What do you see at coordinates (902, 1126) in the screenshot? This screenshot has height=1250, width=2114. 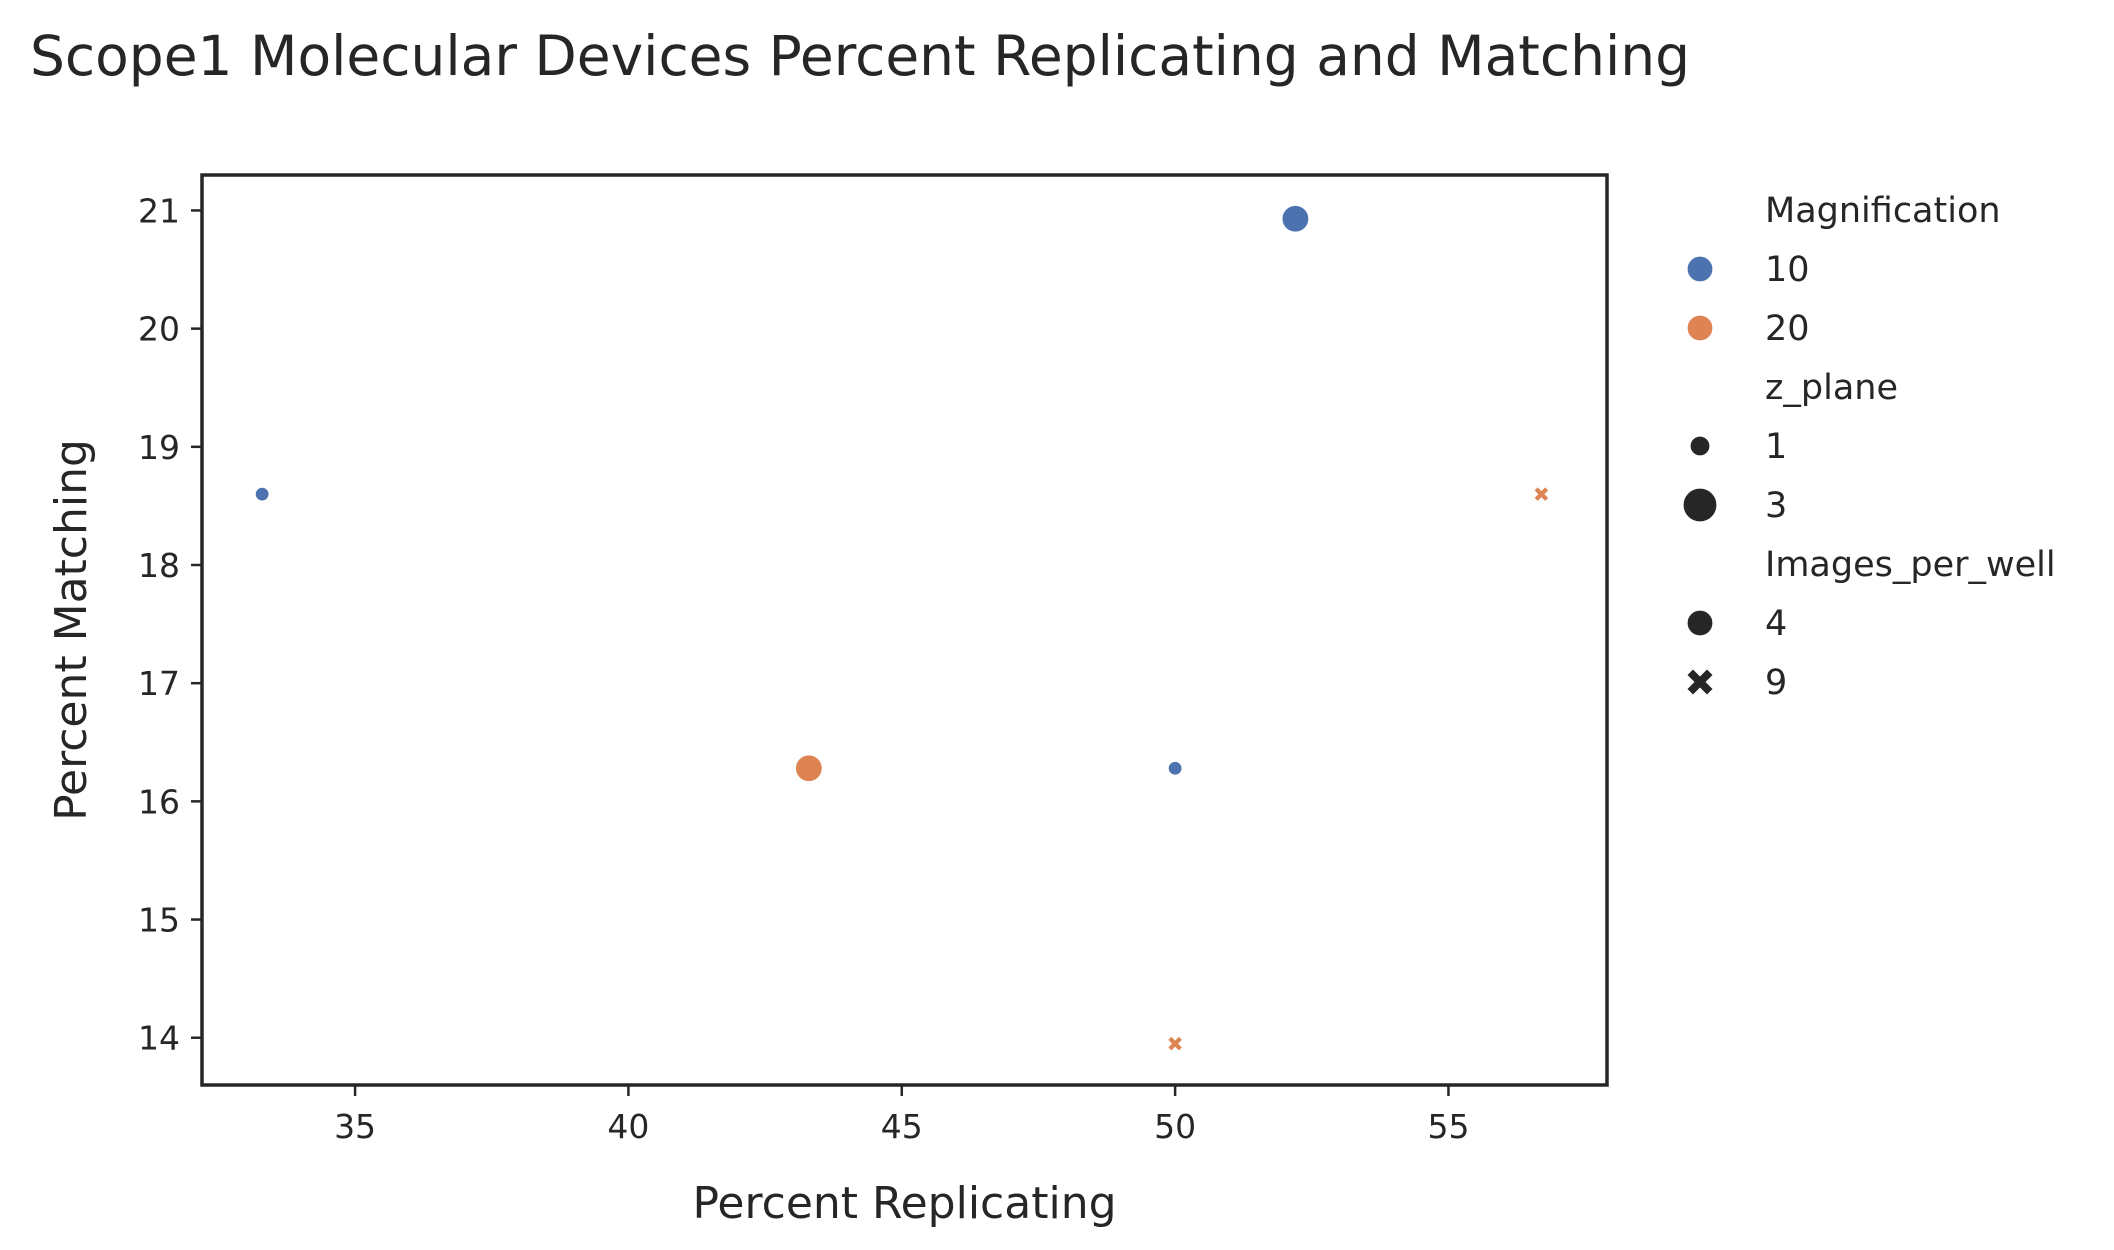 I see `x-tick-label: 45` at bounding box center [902, 1126].